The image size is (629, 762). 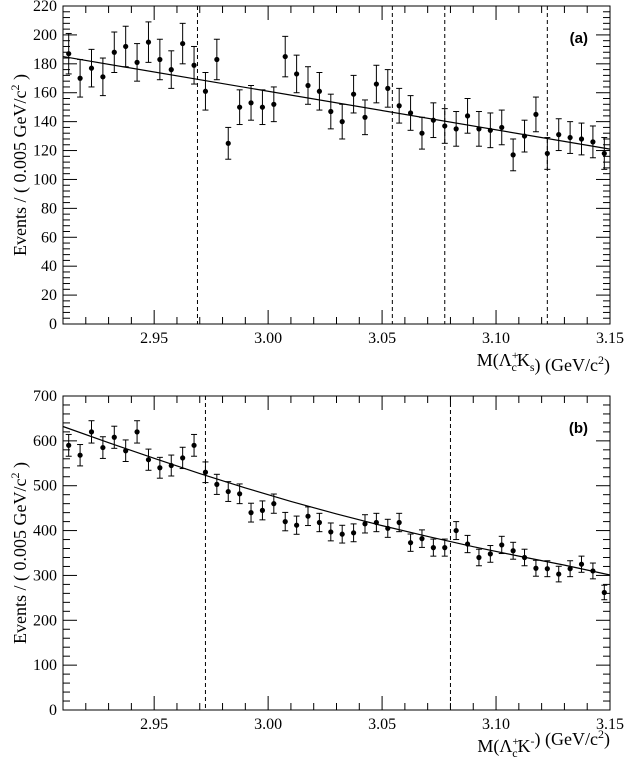 I want to click on x-tick-label: 3.10, so click(x=496, y=338).